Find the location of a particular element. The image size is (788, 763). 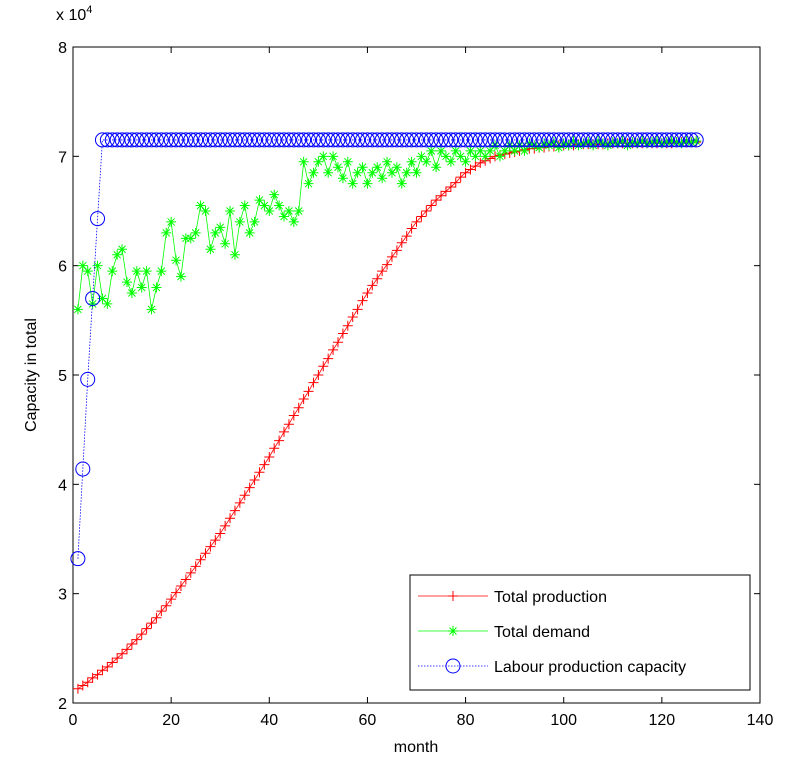

x-tick-label: 60 is located at coordinates (368, 720).